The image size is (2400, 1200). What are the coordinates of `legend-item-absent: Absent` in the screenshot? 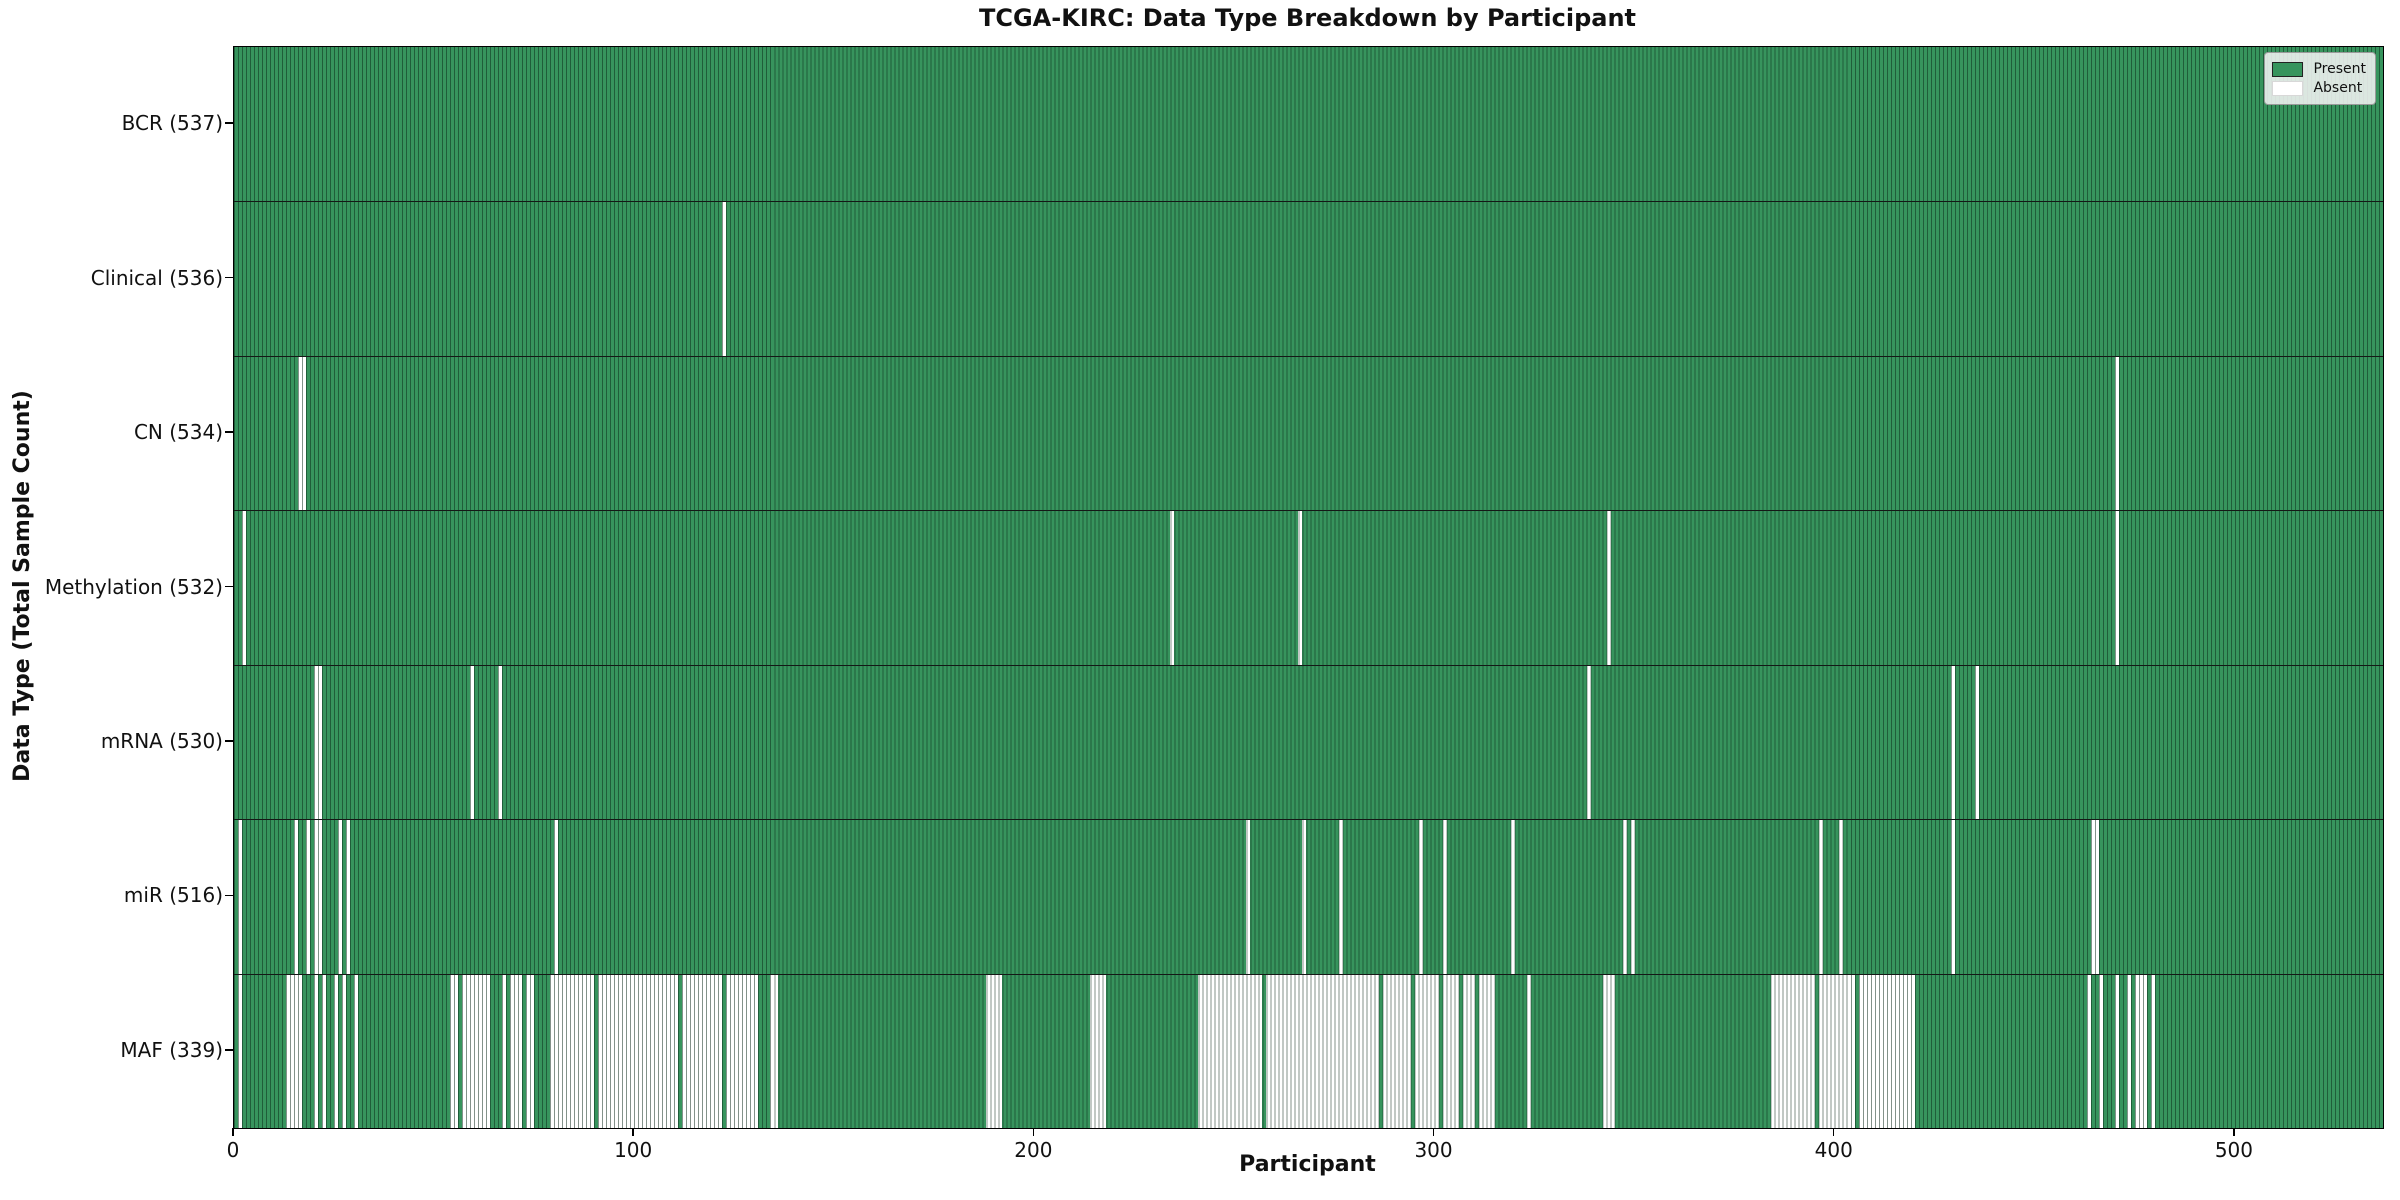 It's located at (2319, 88).